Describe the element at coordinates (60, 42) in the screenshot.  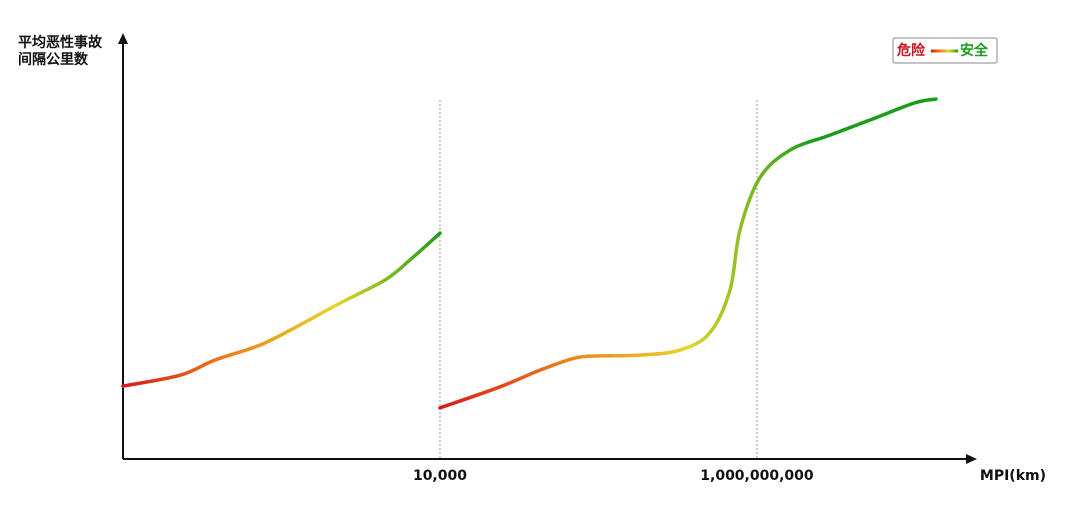
I see `y-axis-label: 平均恶性事故` at that location.